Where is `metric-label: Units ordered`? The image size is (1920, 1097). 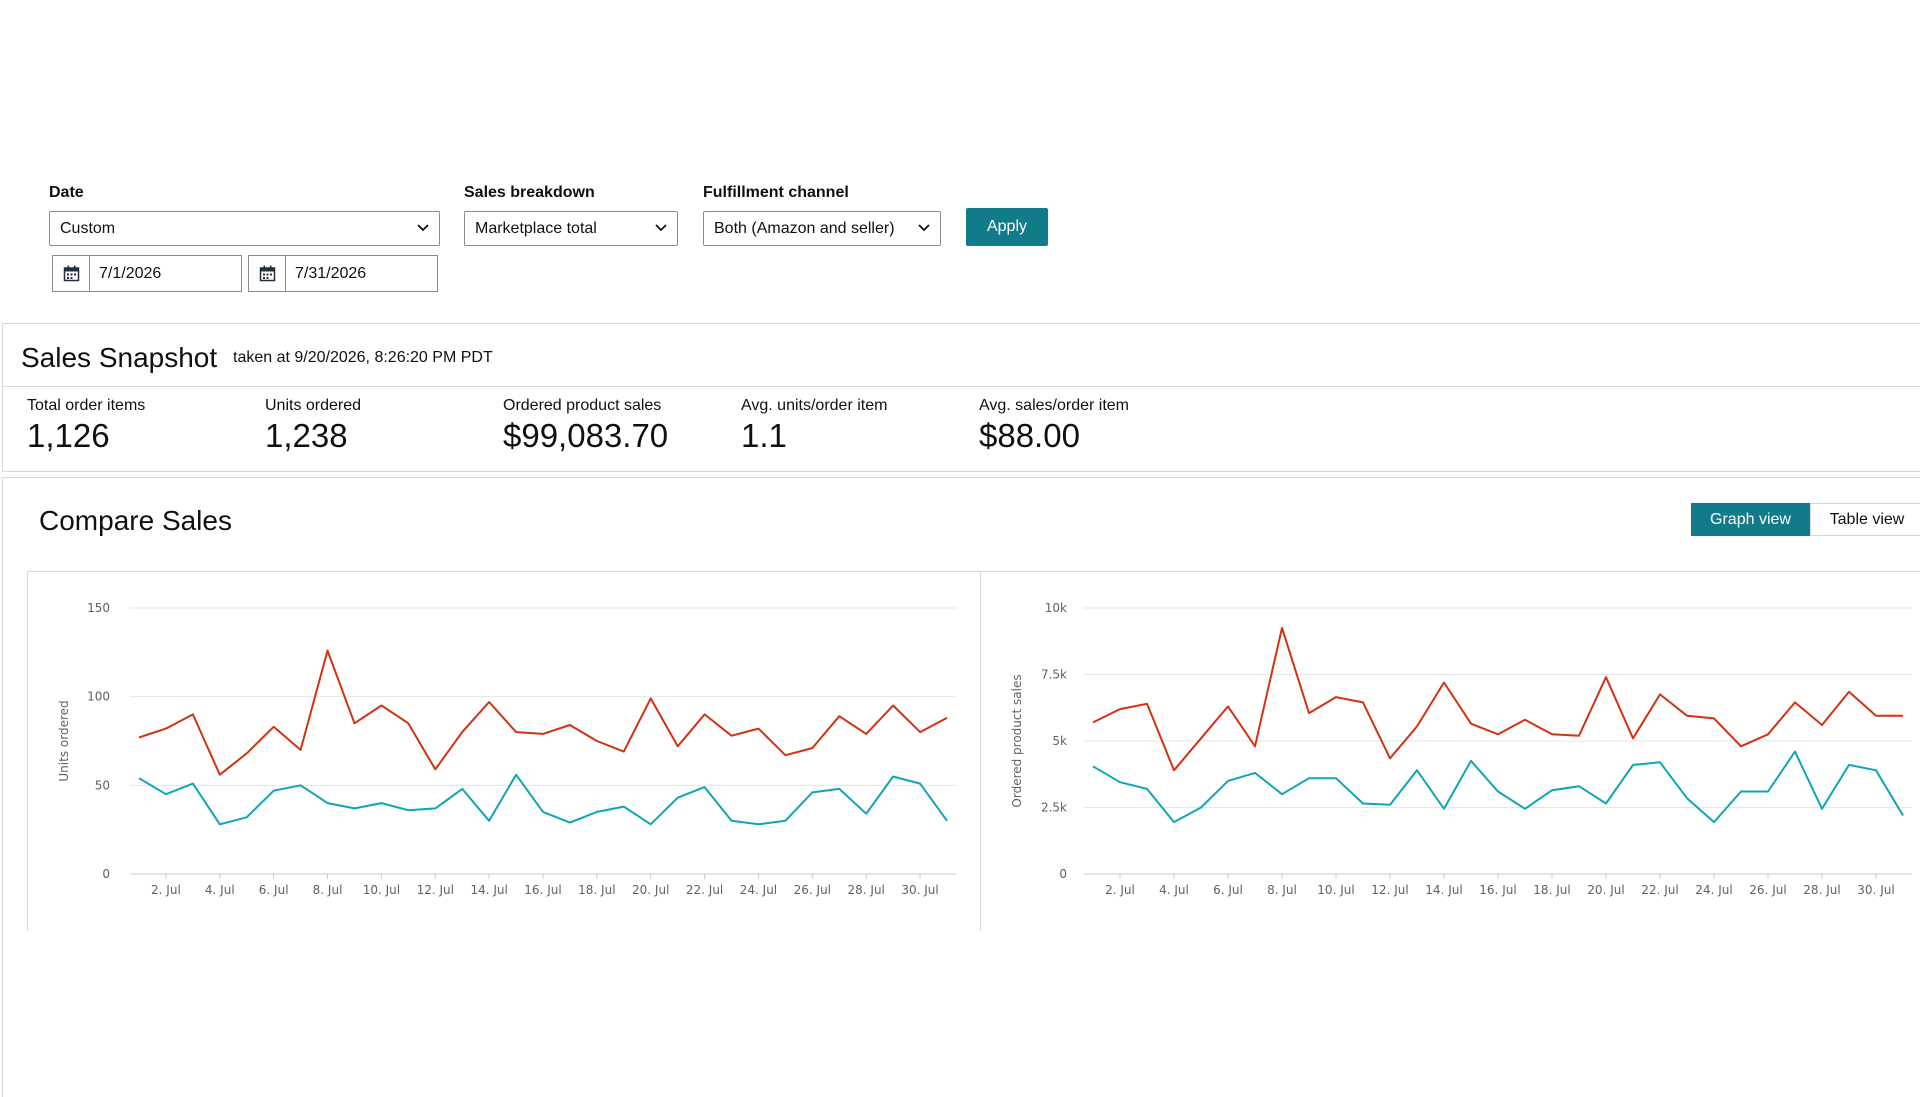
metric-label: Units ordered is located at coordinates (313, 405).